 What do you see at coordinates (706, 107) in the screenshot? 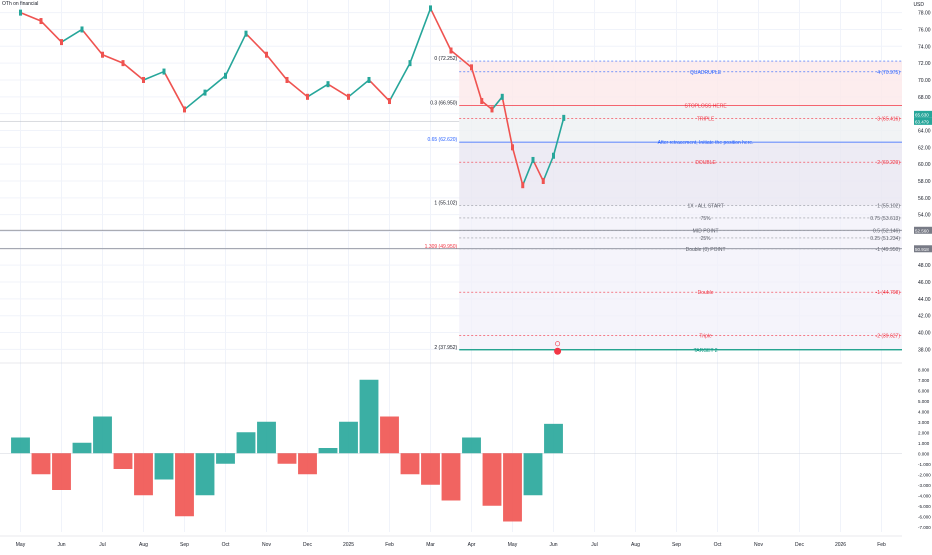
I see `fib-center-label: STOPLOSS HERE` at bounding box center [706, 107].